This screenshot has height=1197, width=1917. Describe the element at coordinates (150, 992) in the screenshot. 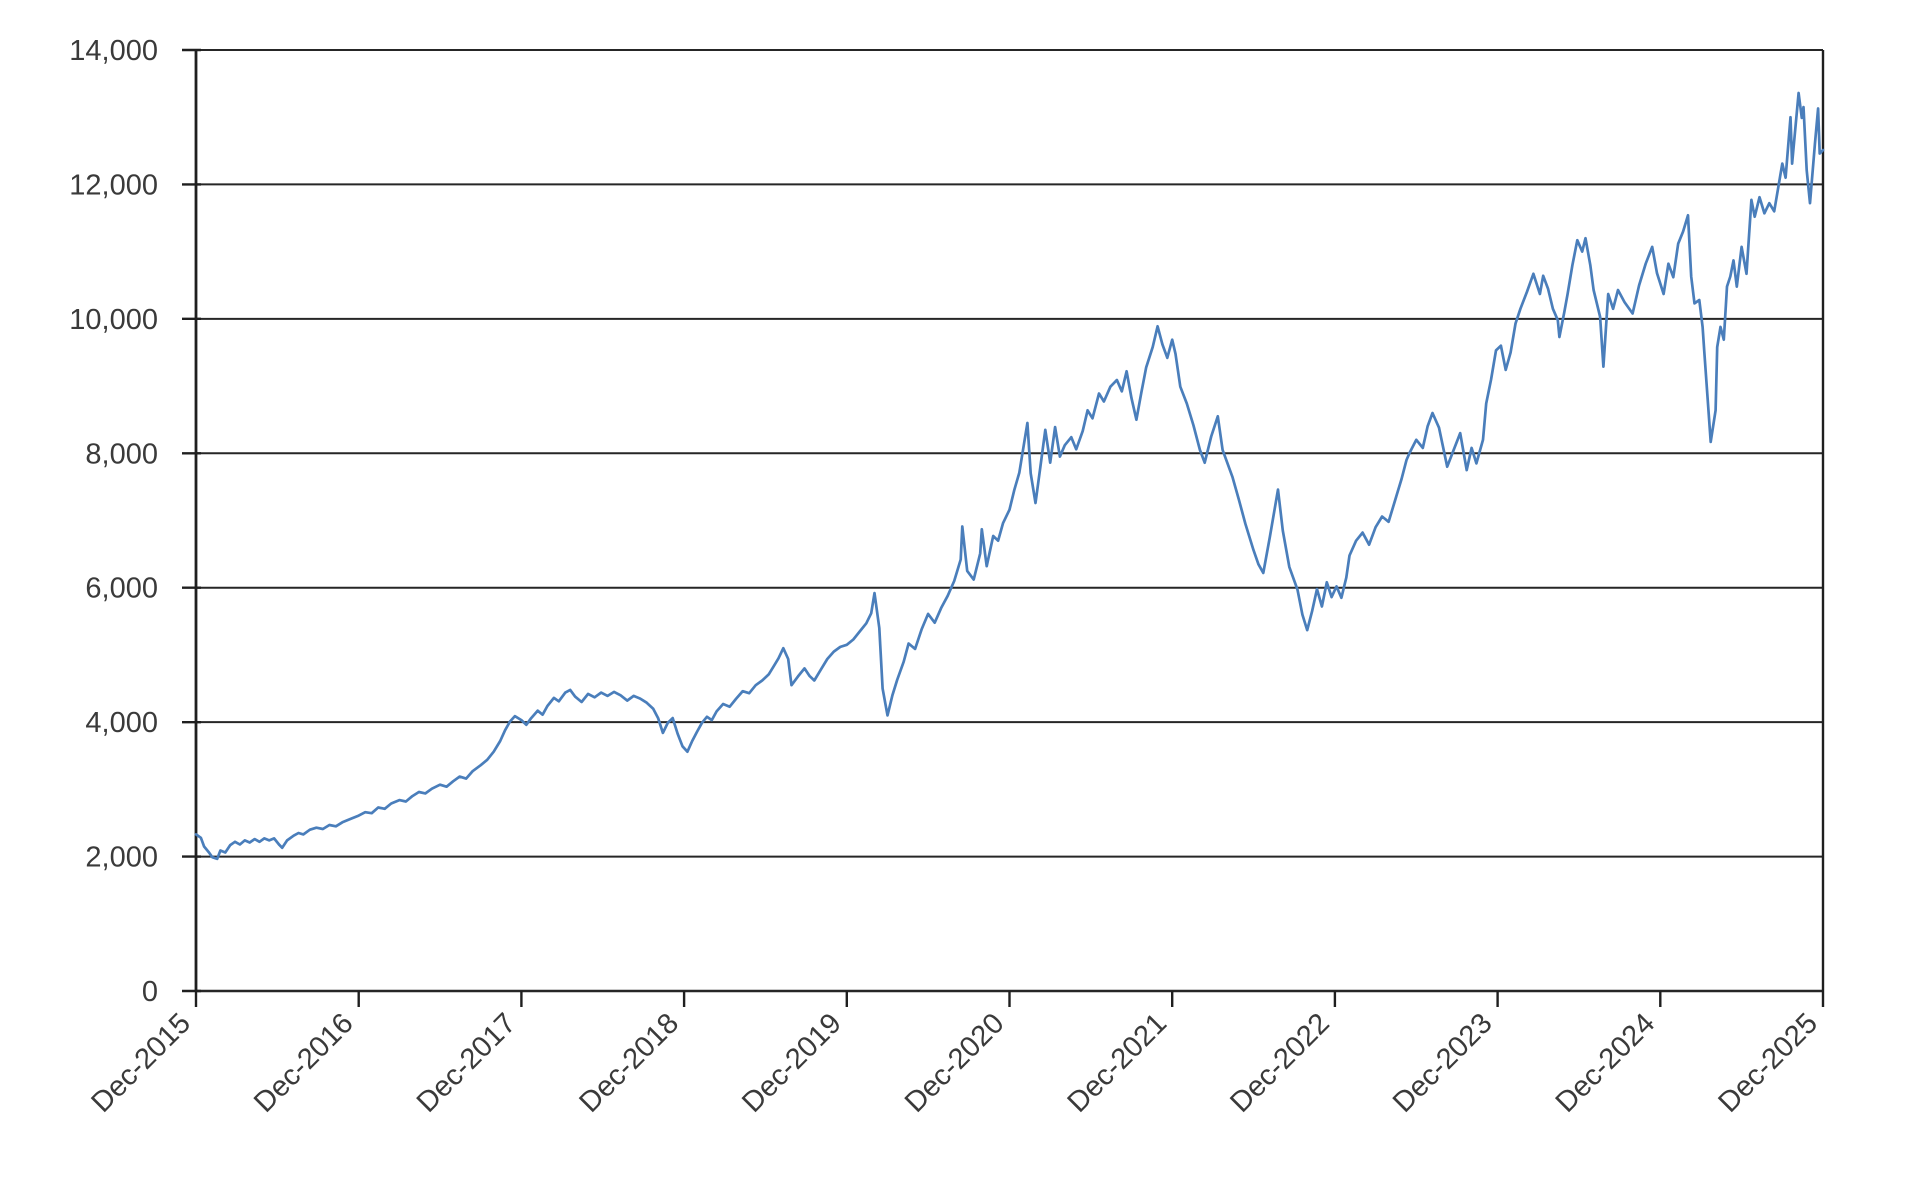

I see `y-axis-label: 0` at that location.